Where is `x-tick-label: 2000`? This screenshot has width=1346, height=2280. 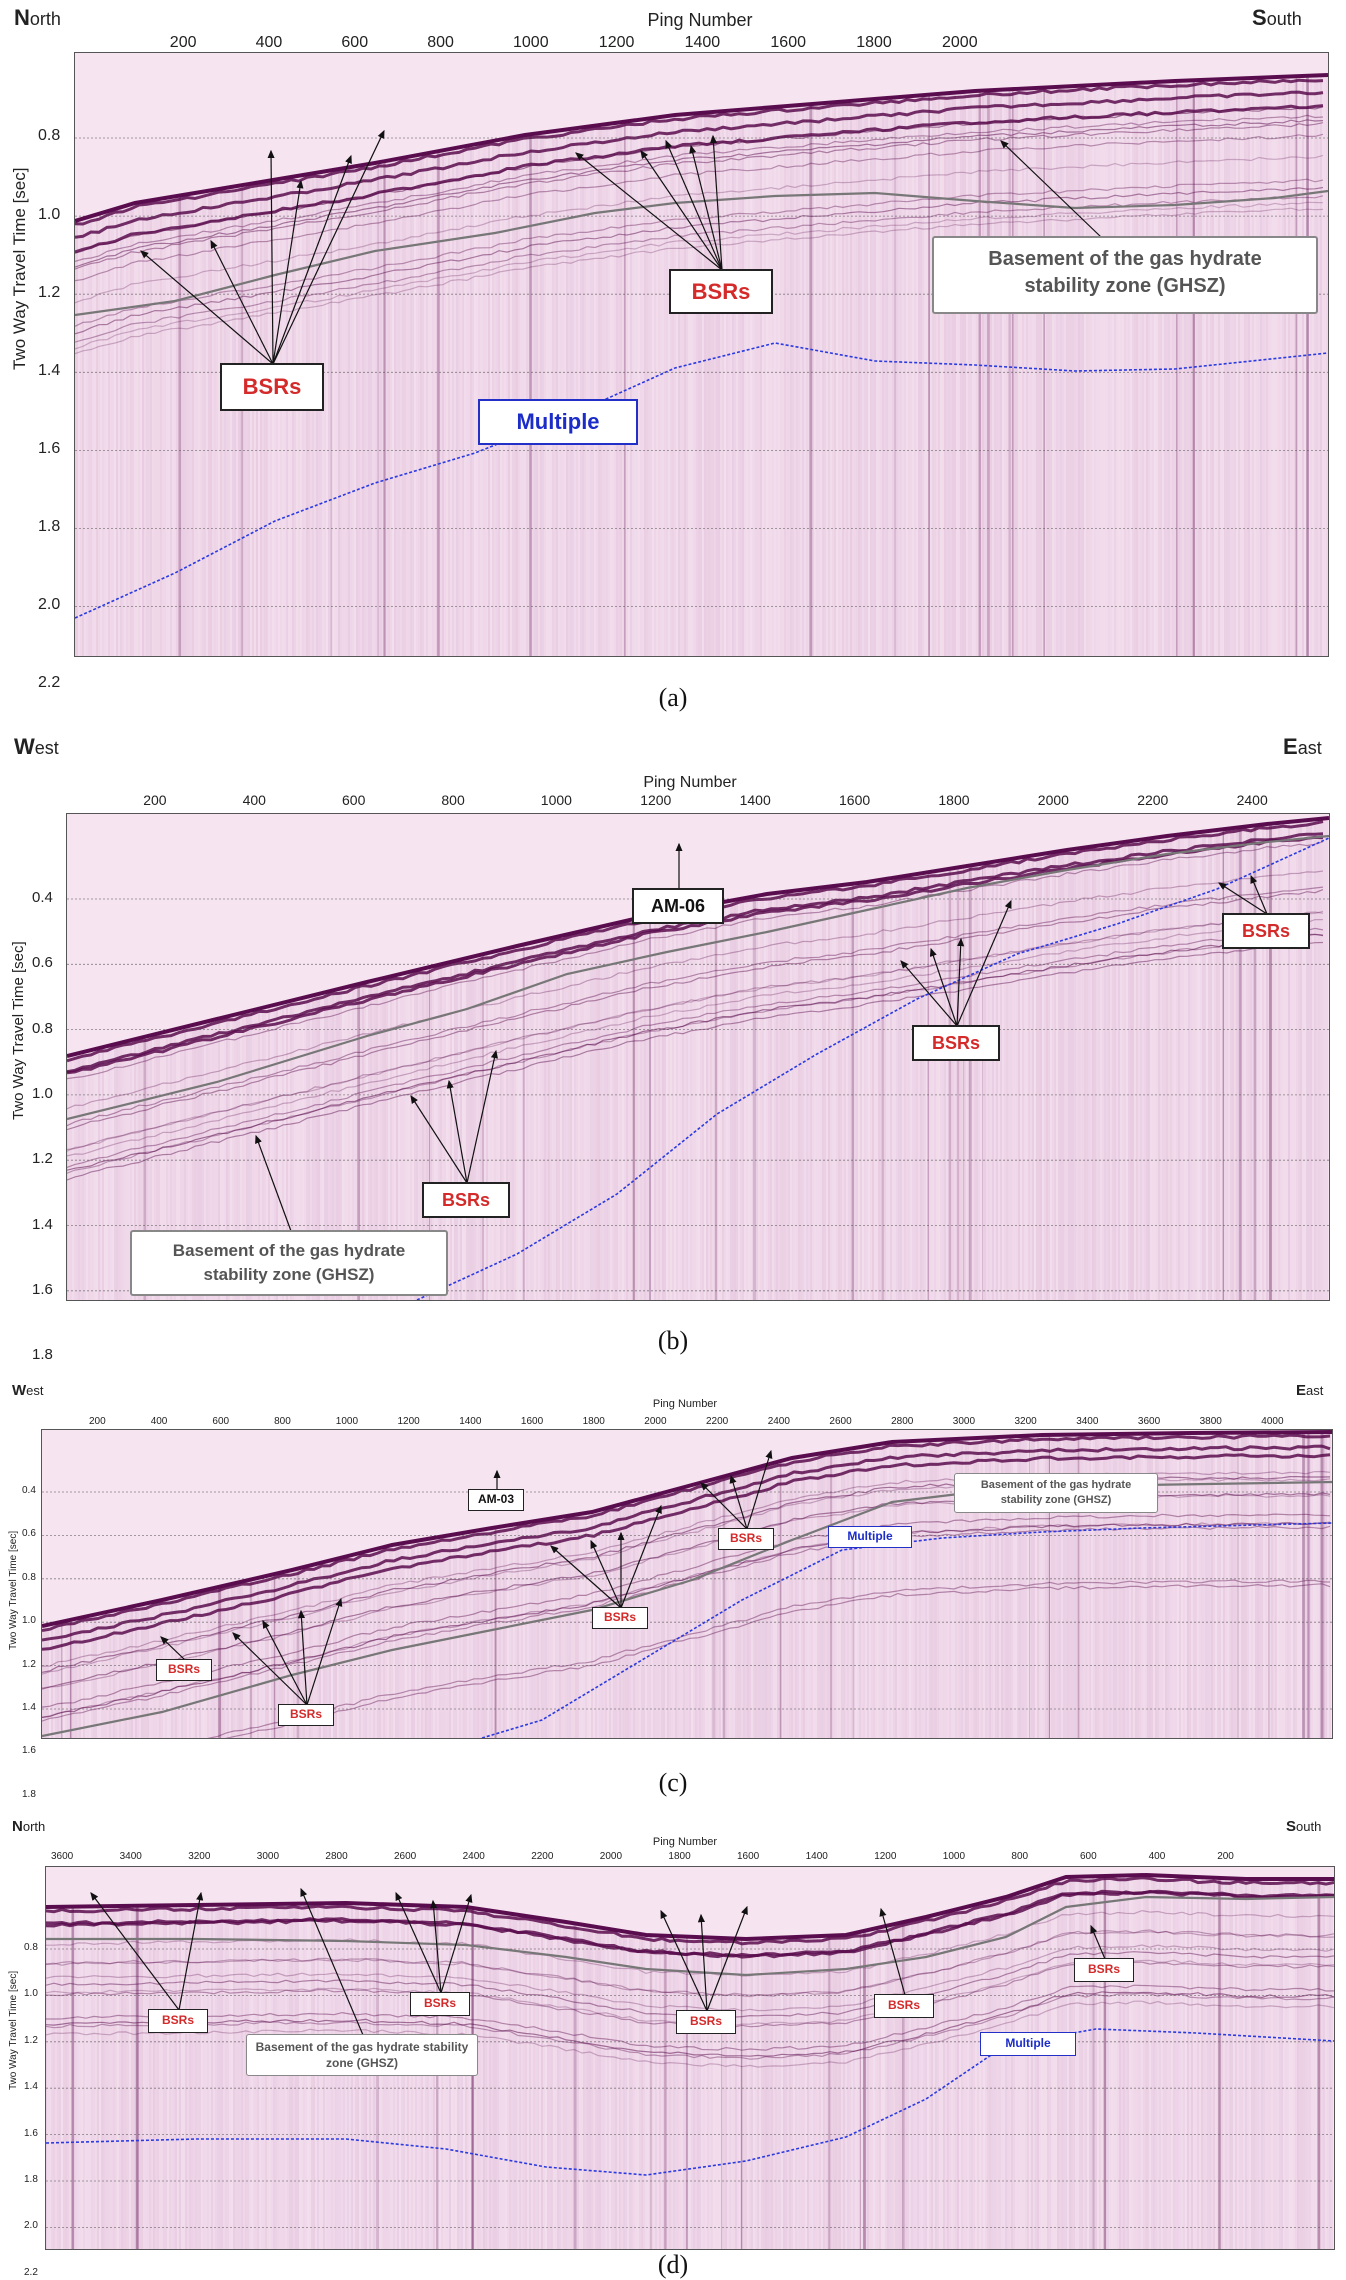
x-tick-label: 2000 is located at coordinates (611, 1856).